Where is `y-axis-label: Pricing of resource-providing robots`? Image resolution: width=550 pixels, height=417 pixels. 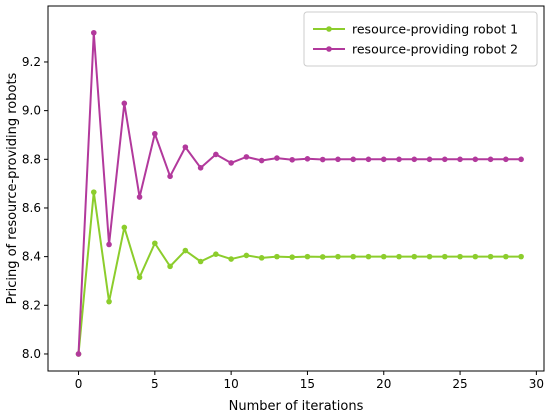 y-axis-label: Pricing of resource-providing robots is located at coordinates (12, 188).